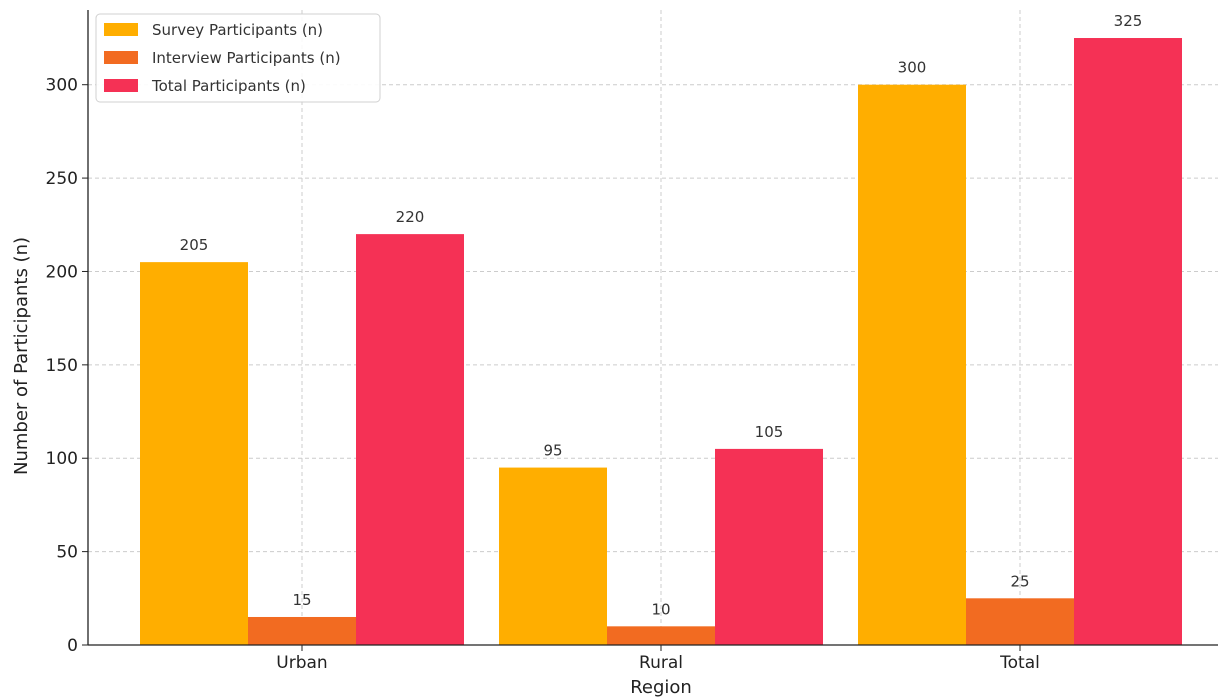 This screenshot has width=1228, height=700. Describe the element at coordinates (67, 553) in the screenshot. I see `y-tick-label: 50` at that location.